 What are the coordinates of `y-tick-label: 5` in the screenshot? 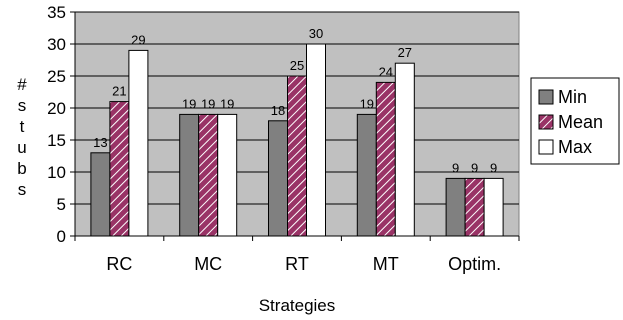 It's located at (61, 204).